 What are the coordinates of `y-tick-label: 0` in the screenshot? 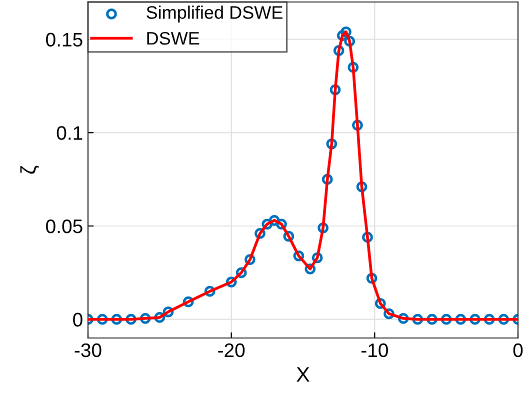 It's located at (77, 319).